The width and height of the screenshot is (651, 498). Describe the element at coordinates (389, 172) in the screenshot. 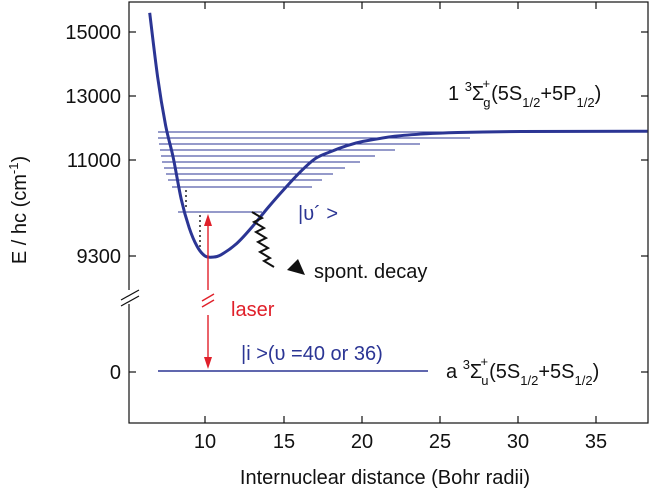

I see `vibrational-levels` at that location.